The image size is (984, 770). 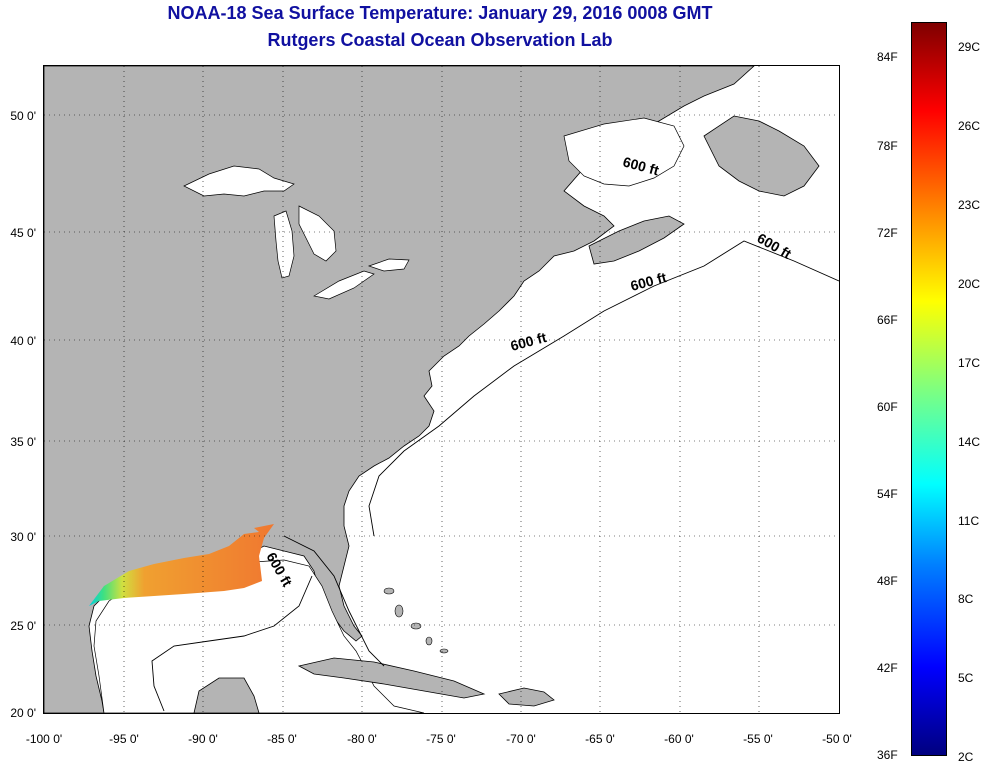 What do you see at coordinates (624, 152) in the screenshot?
I see `gulf-of-st-lawrence` at bounding box center [624, 152].